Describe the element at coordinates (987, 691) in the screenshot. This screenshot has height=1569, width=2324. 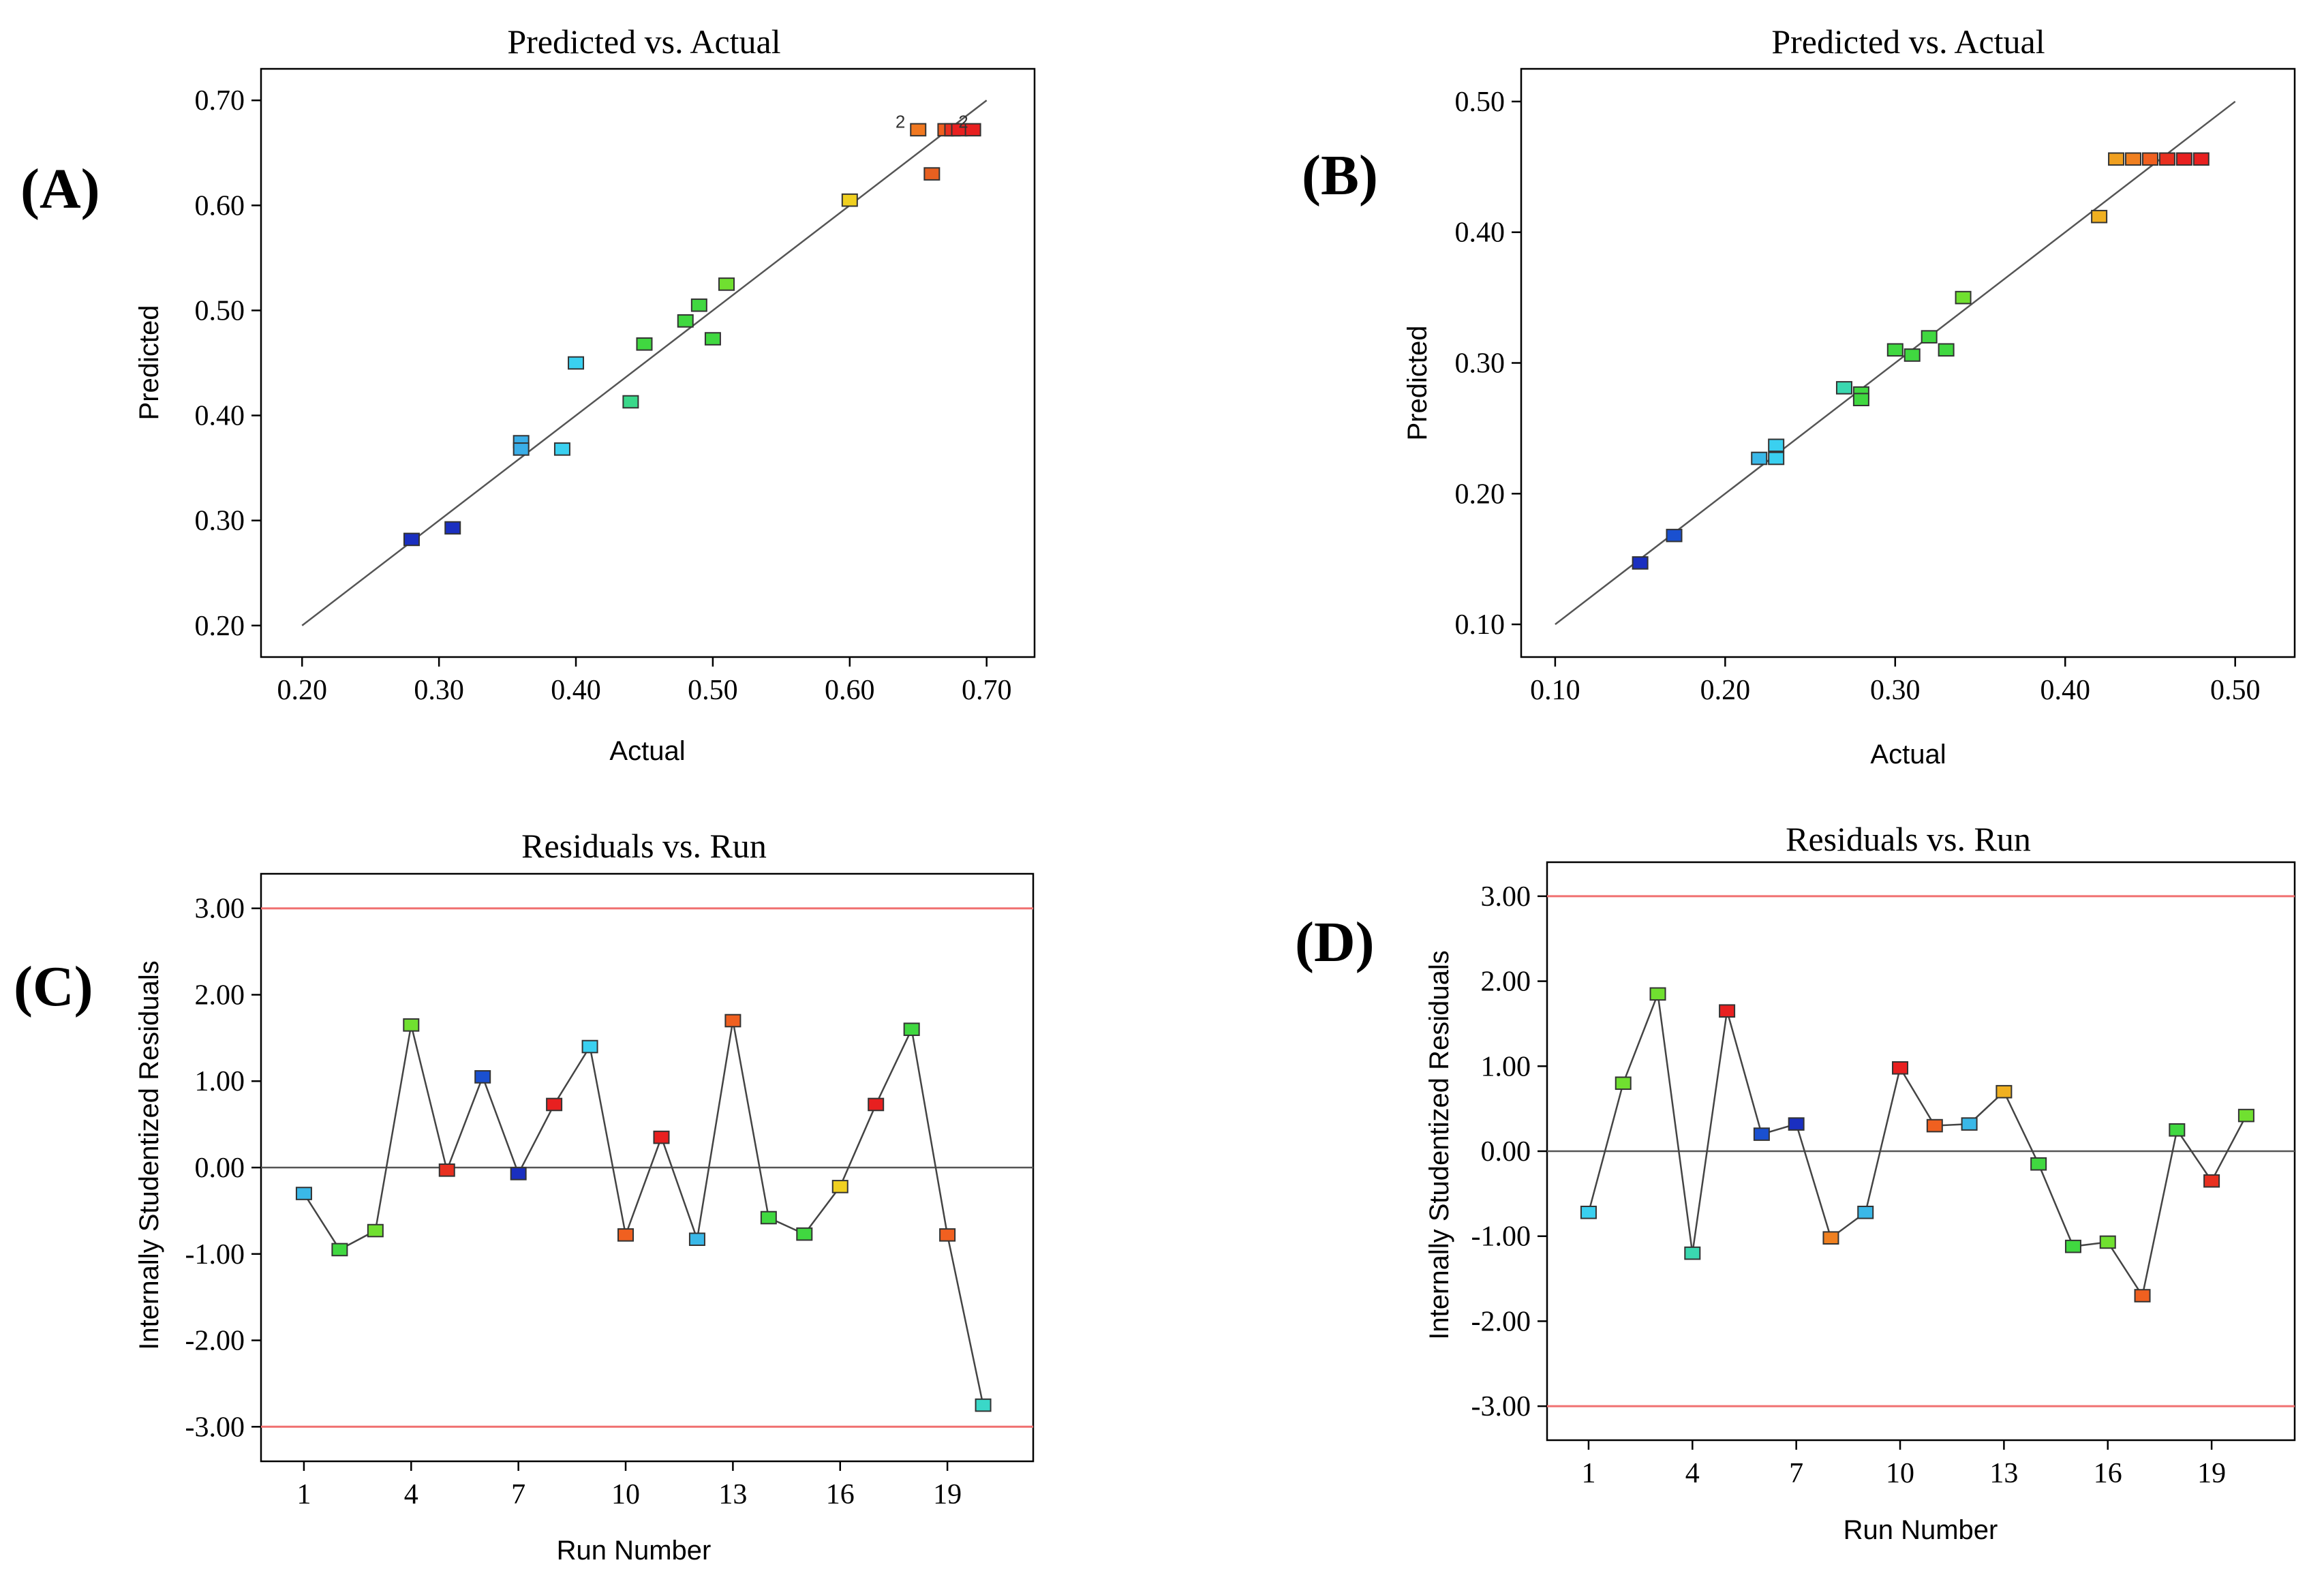
I see `x-tick-label: 0.70` at that location.